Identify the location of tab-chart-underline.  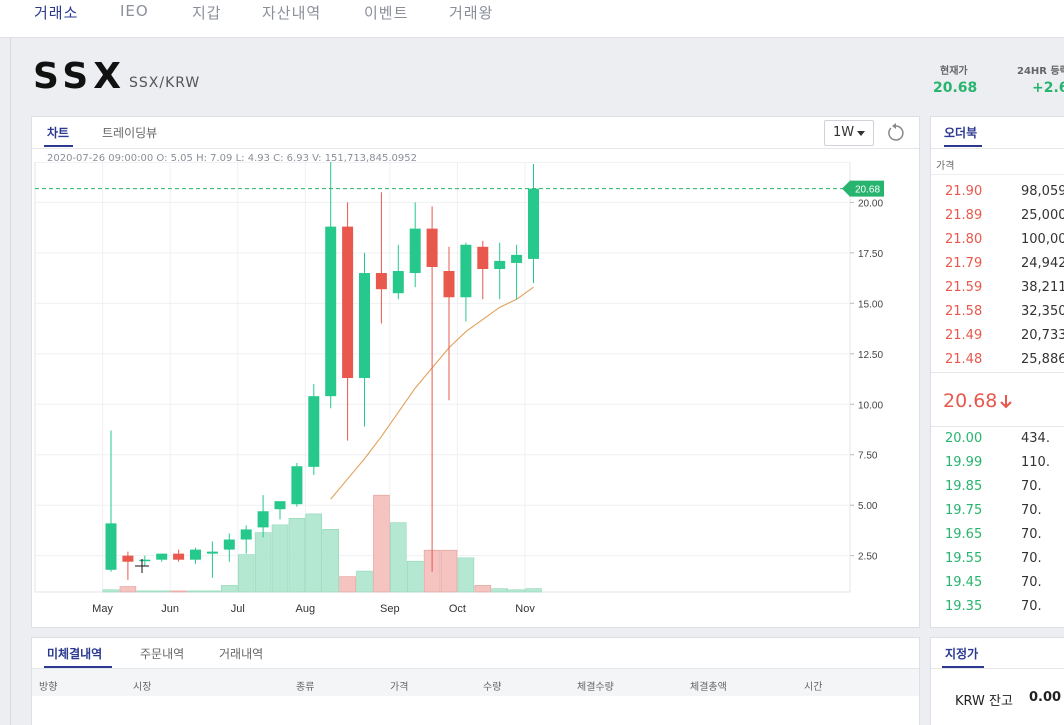
(58, 146).